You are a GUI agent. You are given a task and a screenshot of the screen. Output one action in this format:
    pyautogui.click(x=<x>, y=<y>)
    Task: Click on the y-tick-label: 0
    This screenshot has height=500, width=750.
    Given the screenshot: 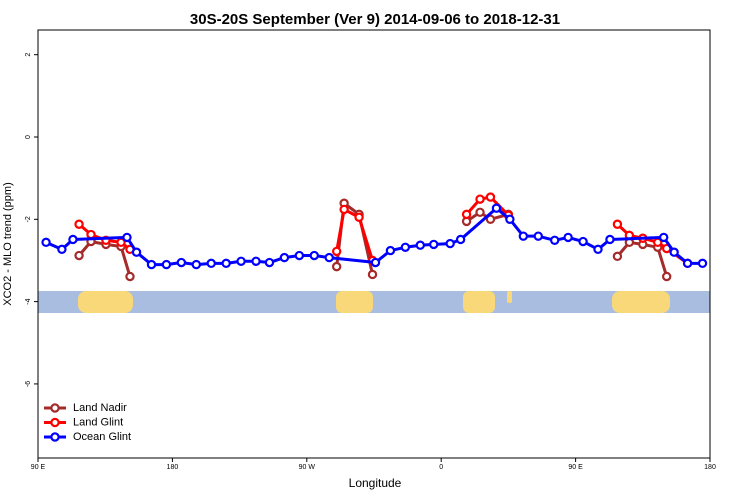 What is the action you would take?
    pyautogui.click(x=28, y=137)
    